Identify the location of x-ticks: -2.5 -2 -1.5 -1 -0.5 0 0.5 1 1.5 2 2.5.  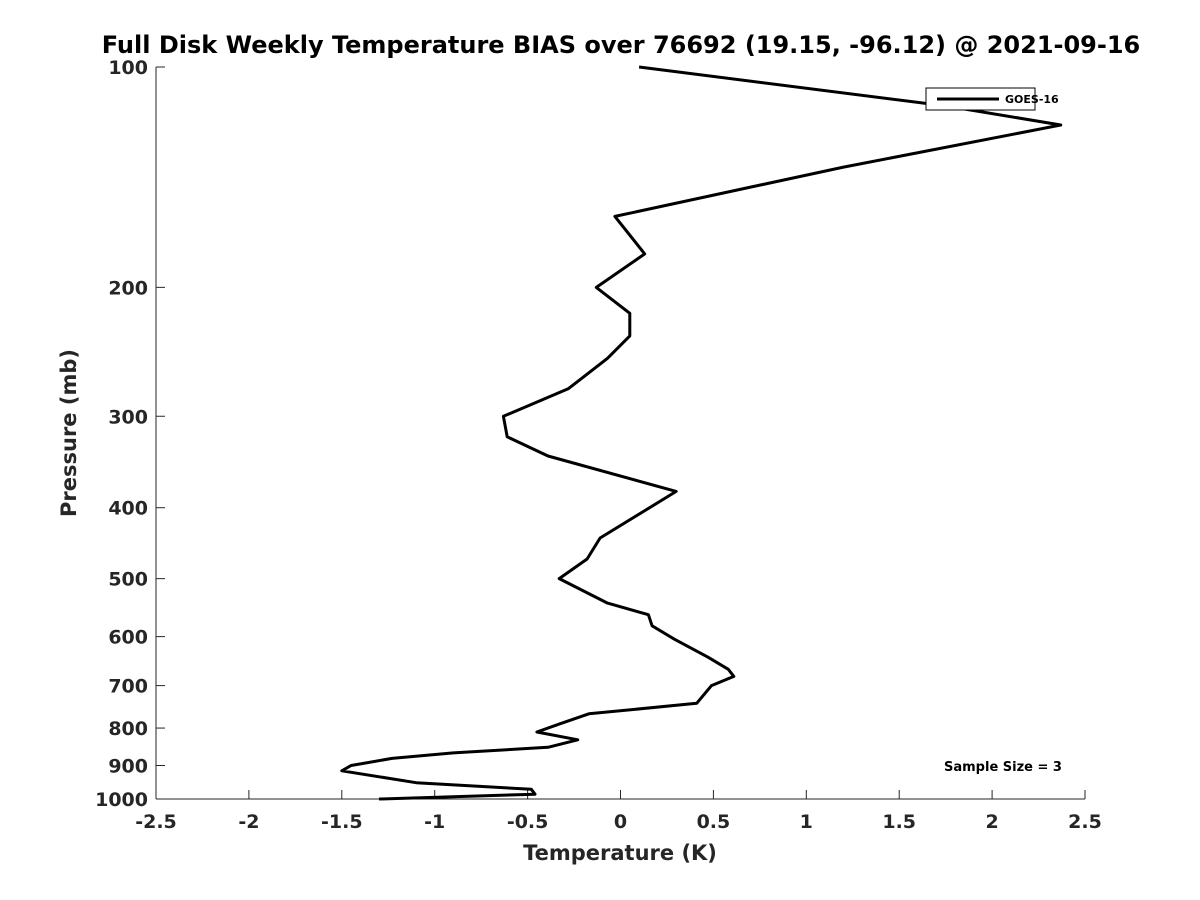
(618, 811).